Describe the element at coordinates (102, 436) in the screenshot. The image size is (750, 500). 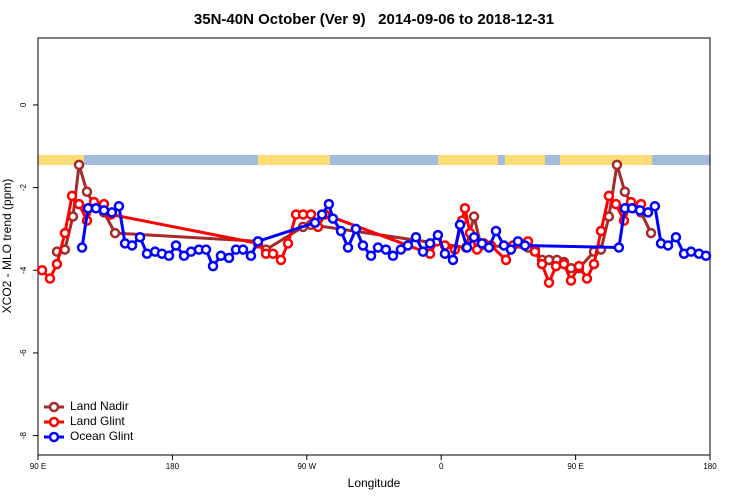
I see `legend-label: Ocean Glint` at that location.